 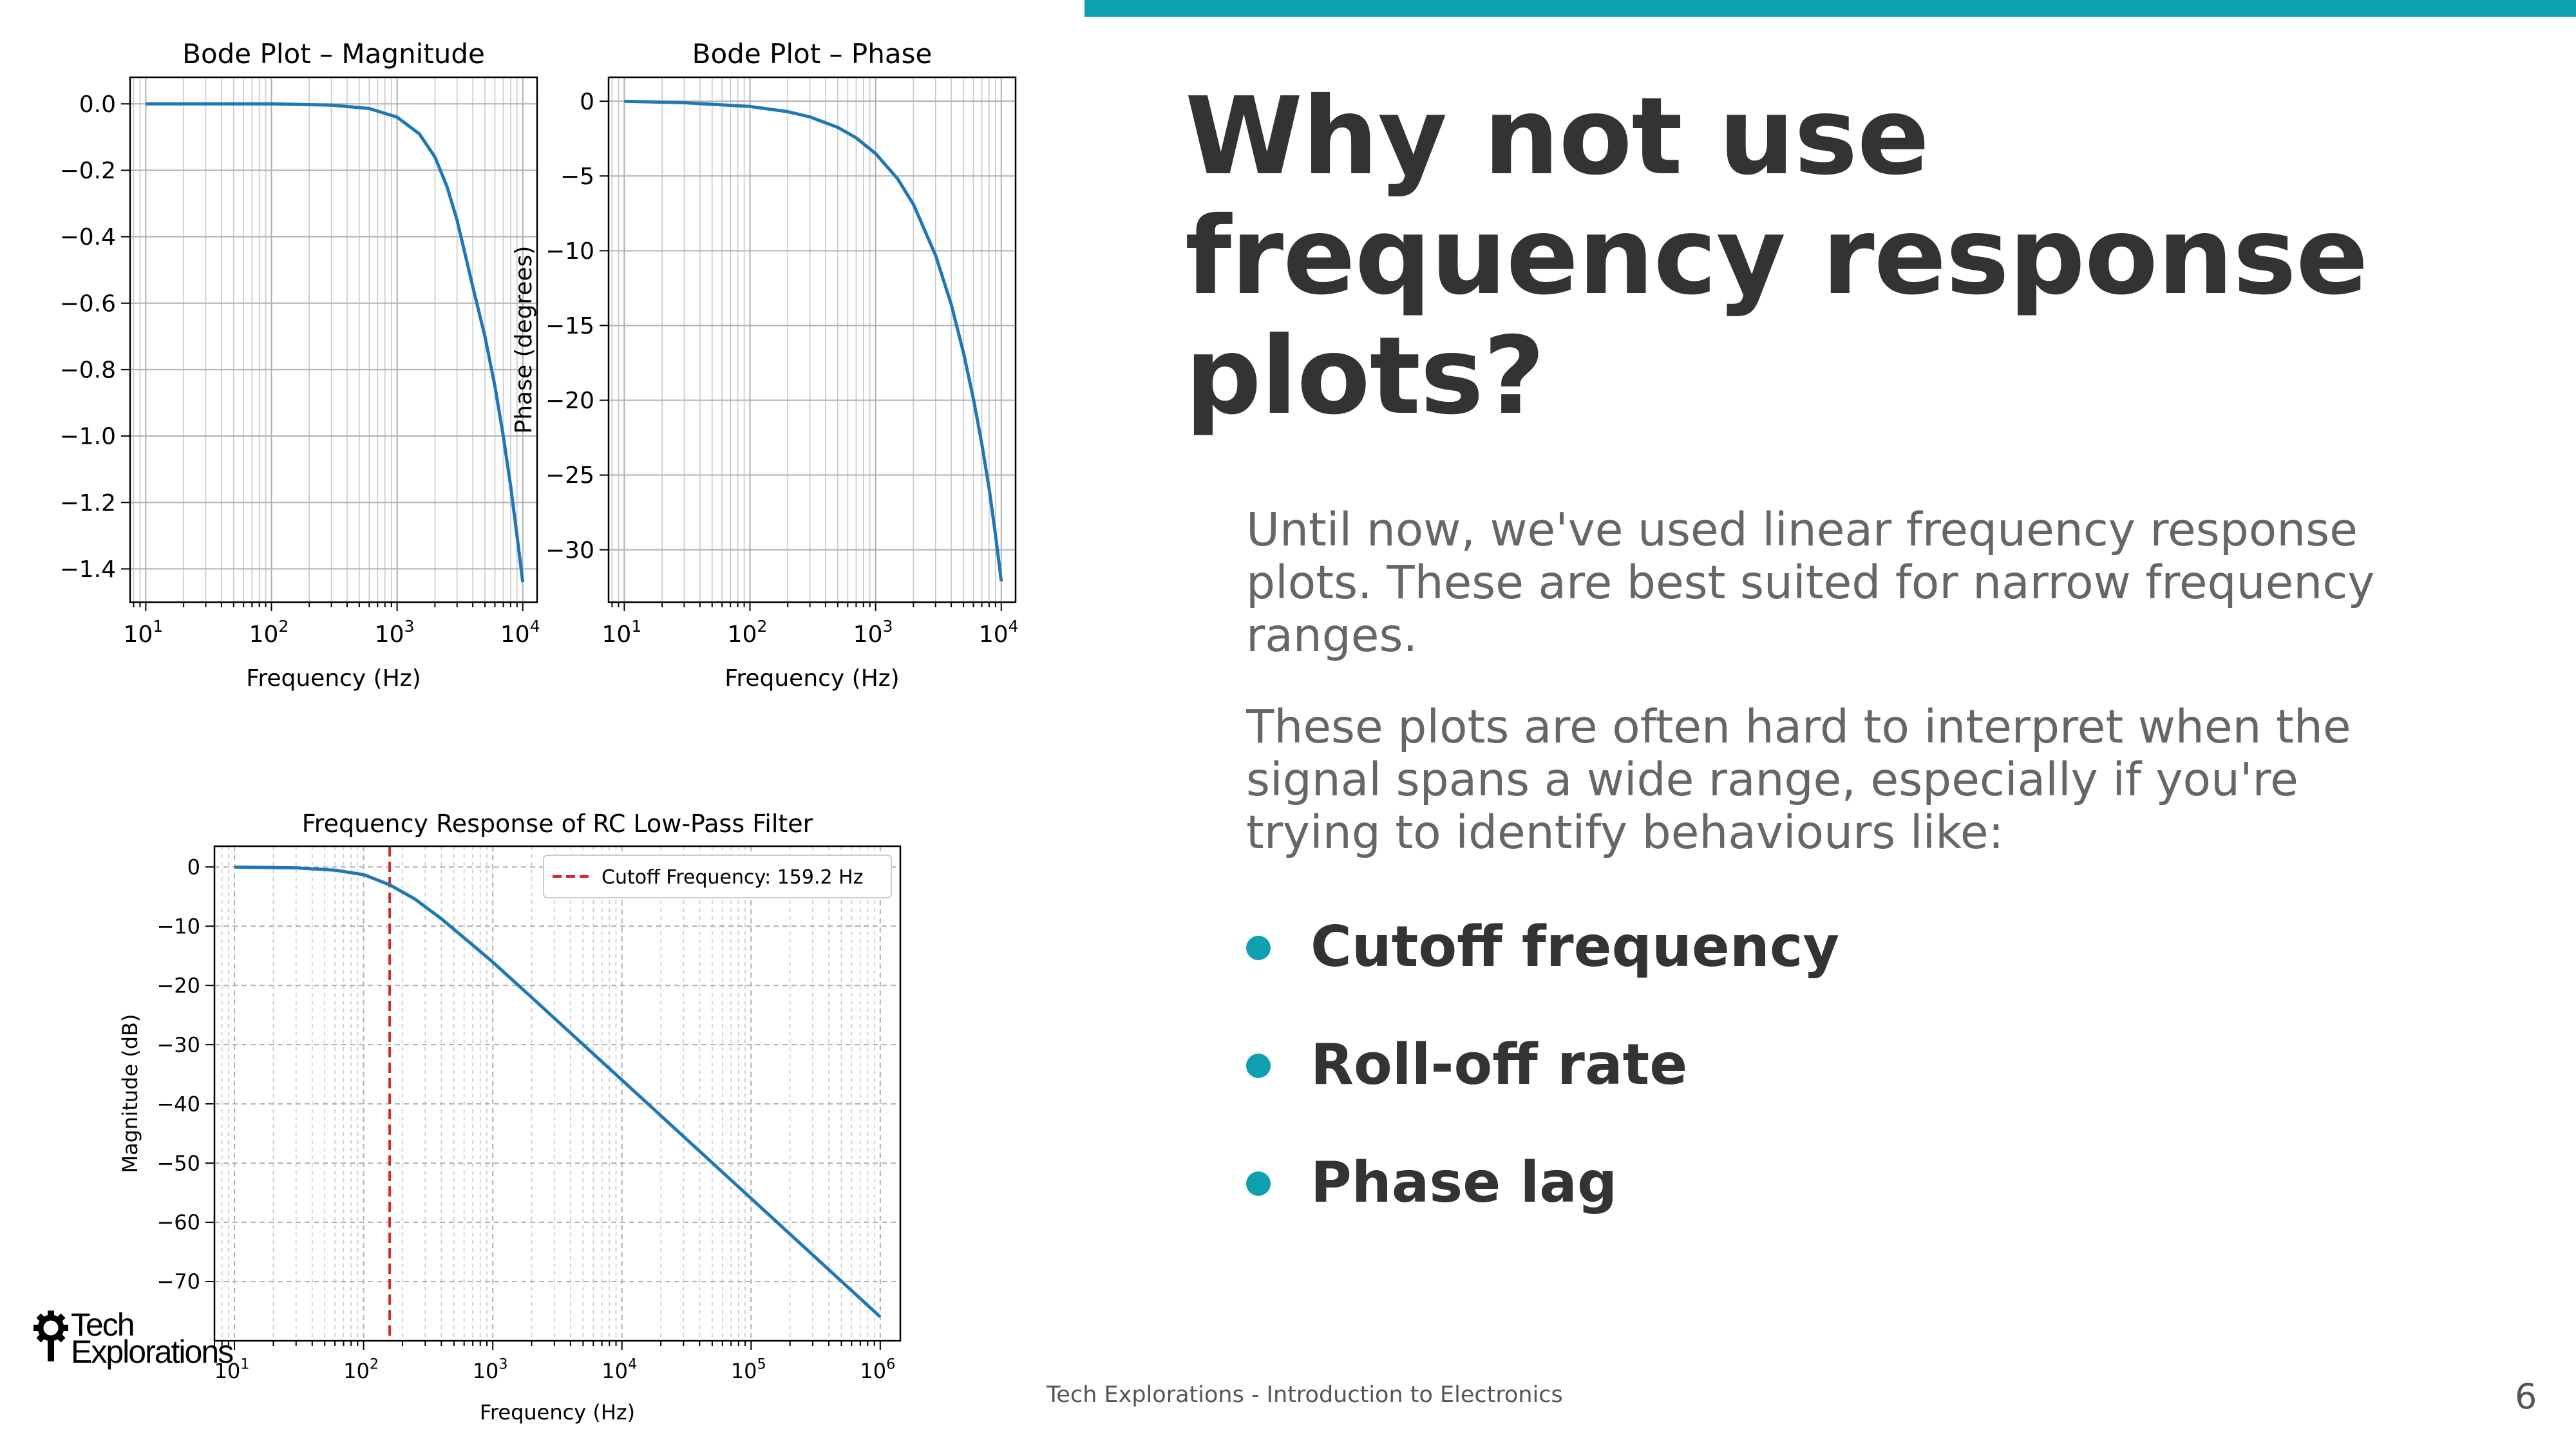 I want to click on bullet-item-rolloff: Roll-off rate, so click(x=1543, y=1088).